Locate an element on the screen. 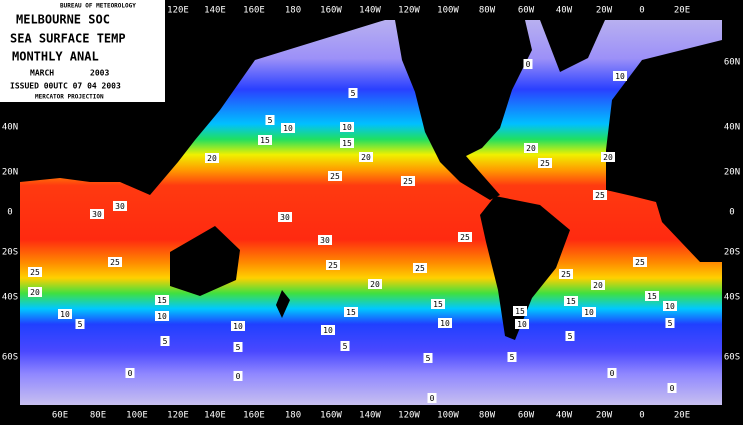  bottom-longitude: 120E is located at coordinates (178, 416).